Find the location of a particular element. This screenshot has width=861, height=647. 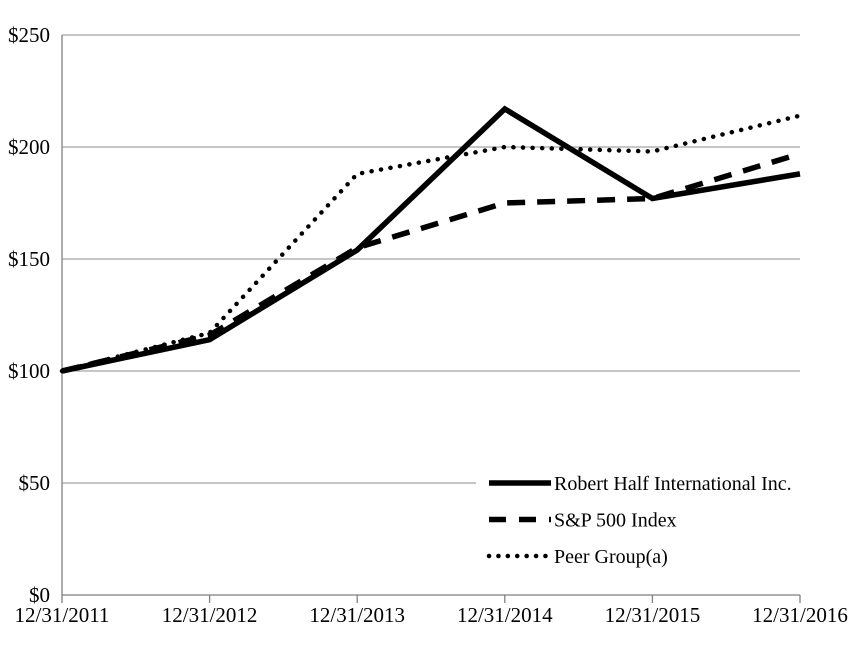

x-axis-tick-label: 12/31/2015 is located at coordinates (653, 615).